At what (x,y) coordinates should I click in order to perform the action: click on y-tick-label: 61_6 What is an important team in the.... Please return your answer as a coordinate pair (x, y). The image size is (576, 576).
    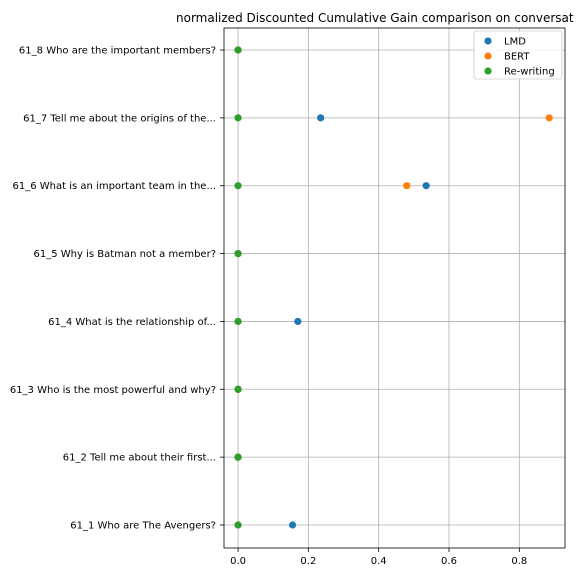
    Looking at the image, I should click on (114, 186).